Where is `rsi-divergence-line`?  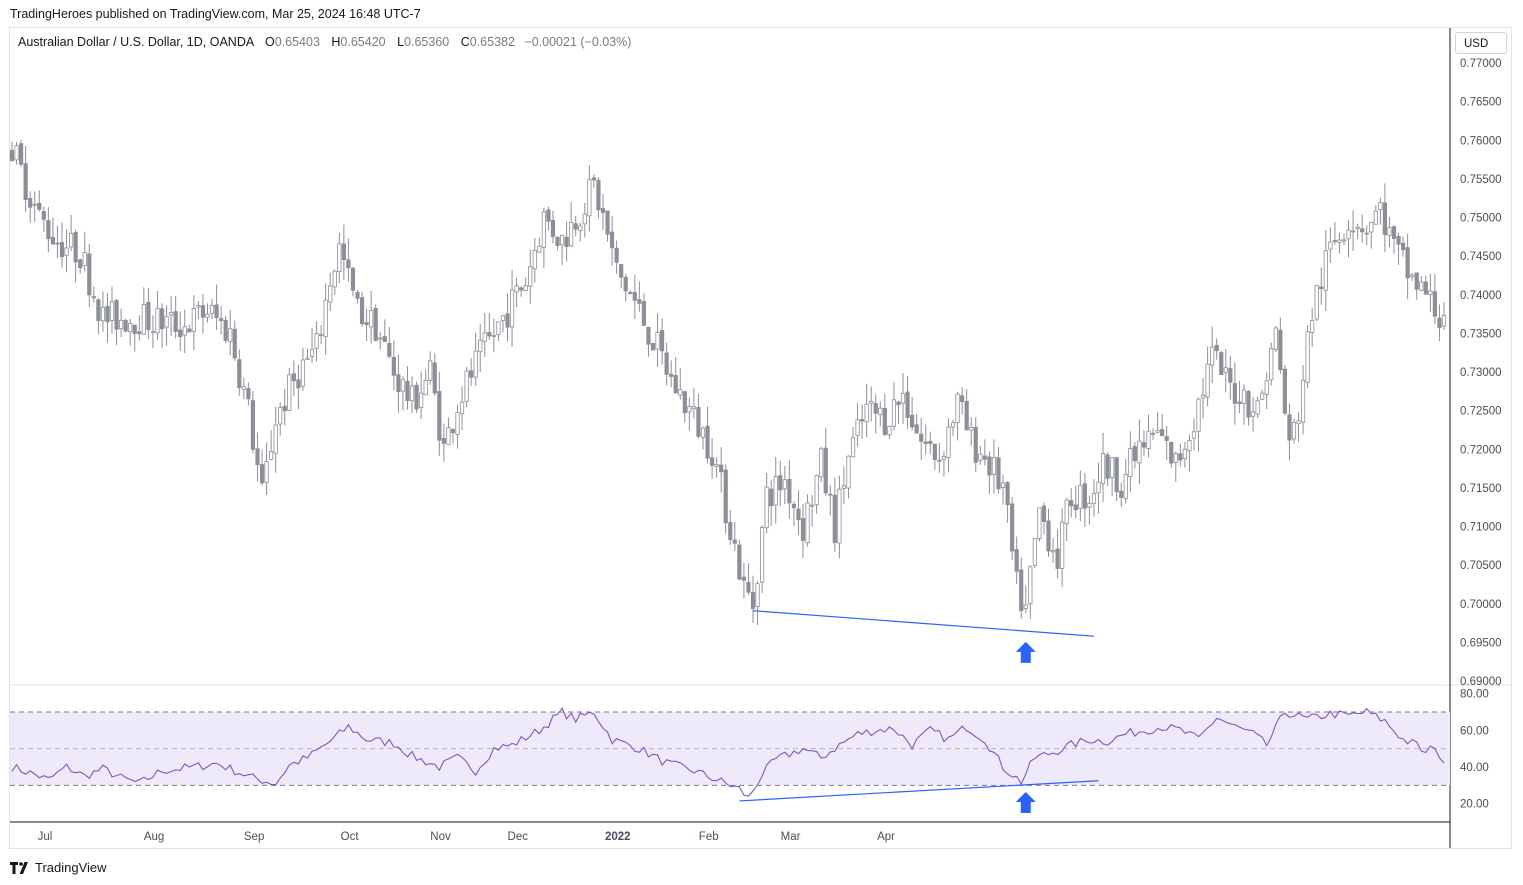
rsi-divergence-line is located at coordinates (919, 791).